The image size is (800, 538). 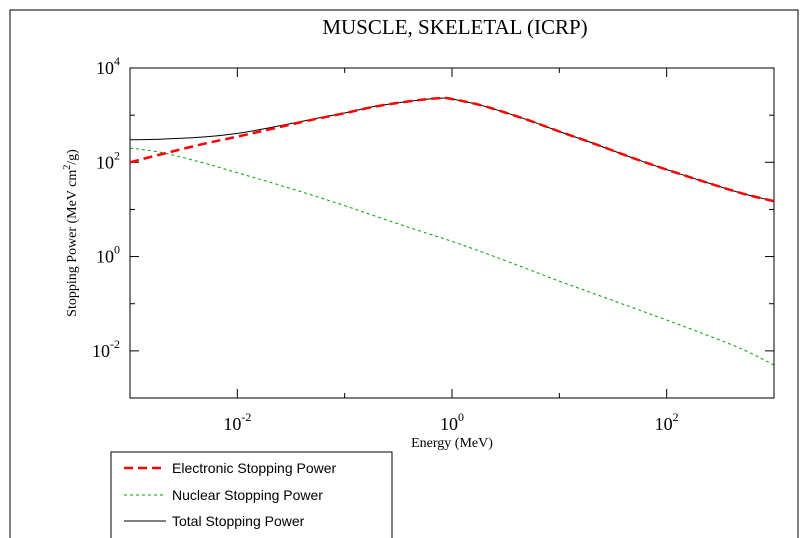 What do you see at coordinates (254, 468) in the screenshot?
I see `legend-label-electronic: Electronic Stopping Power` at bounding box center [254, 468].